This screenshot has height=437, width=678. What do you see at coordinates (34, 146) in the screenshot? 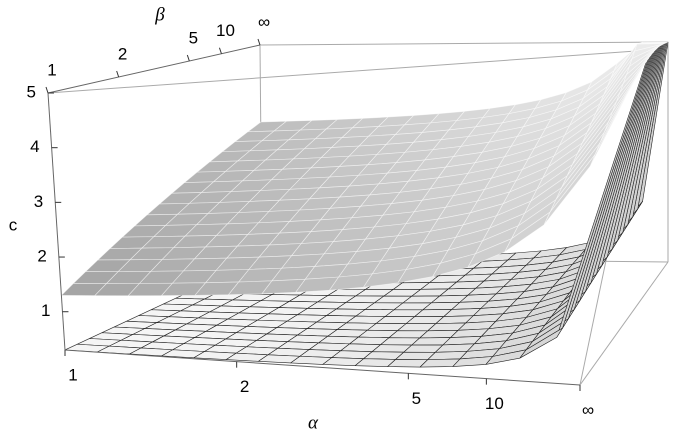
I see `z-tick-label: 4` at bounding box center [34, 146].